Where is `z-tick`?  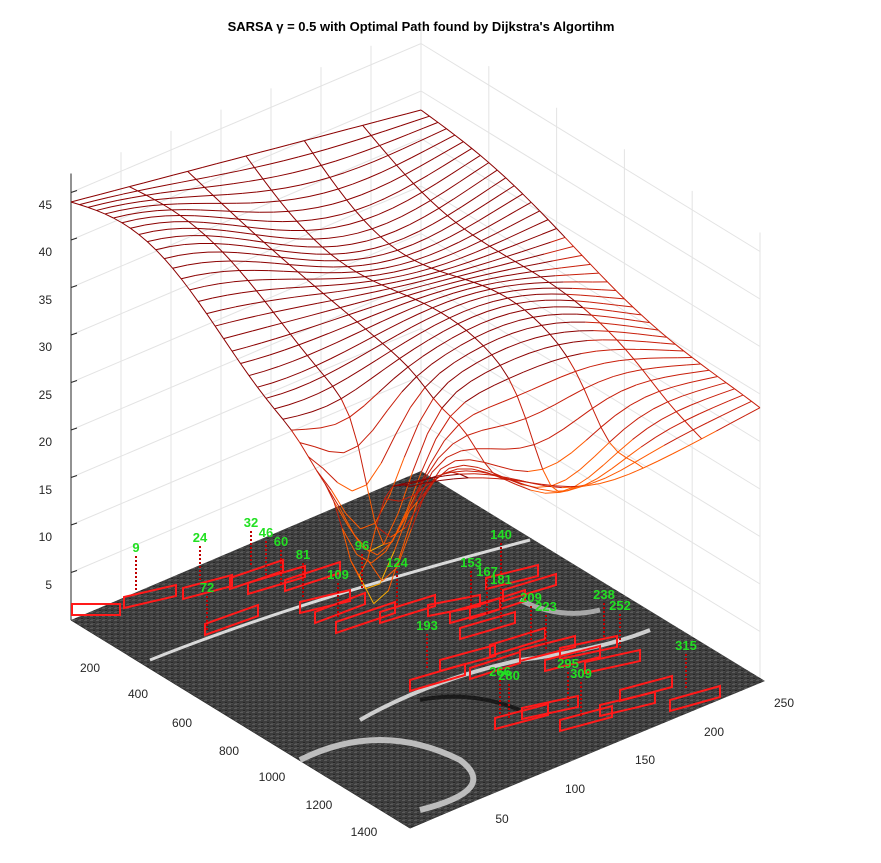
z-tick is located at coordinates (74, 239).